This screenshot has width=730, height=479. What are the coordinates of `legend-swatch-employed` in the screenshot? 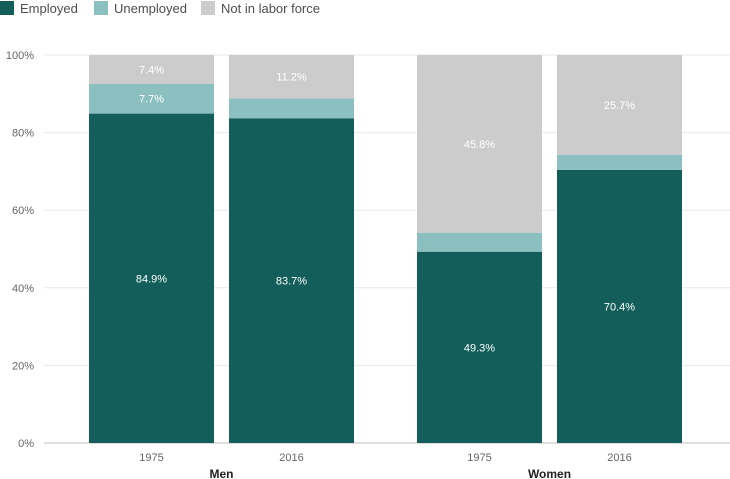 It's located at (7, 8).